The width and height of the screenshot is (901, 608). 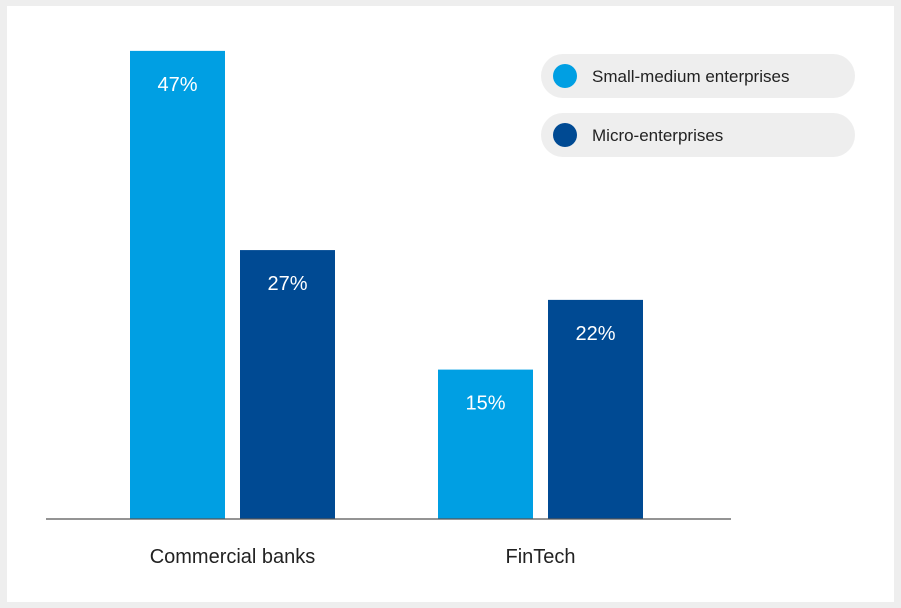 What do you see at coordinates (595, 409) in the screenshot?
I see `bar-fintech-micro-enterprises` at bounding box center [595, 409].